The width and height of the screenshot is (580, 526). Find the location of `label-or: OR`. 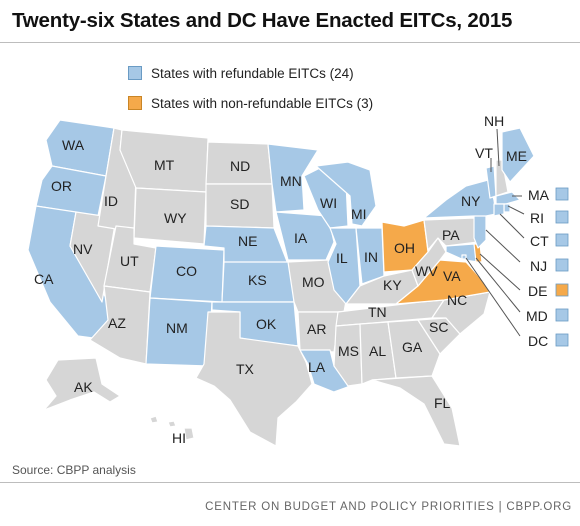

label-or: OR is located at coordinates (61, 186).